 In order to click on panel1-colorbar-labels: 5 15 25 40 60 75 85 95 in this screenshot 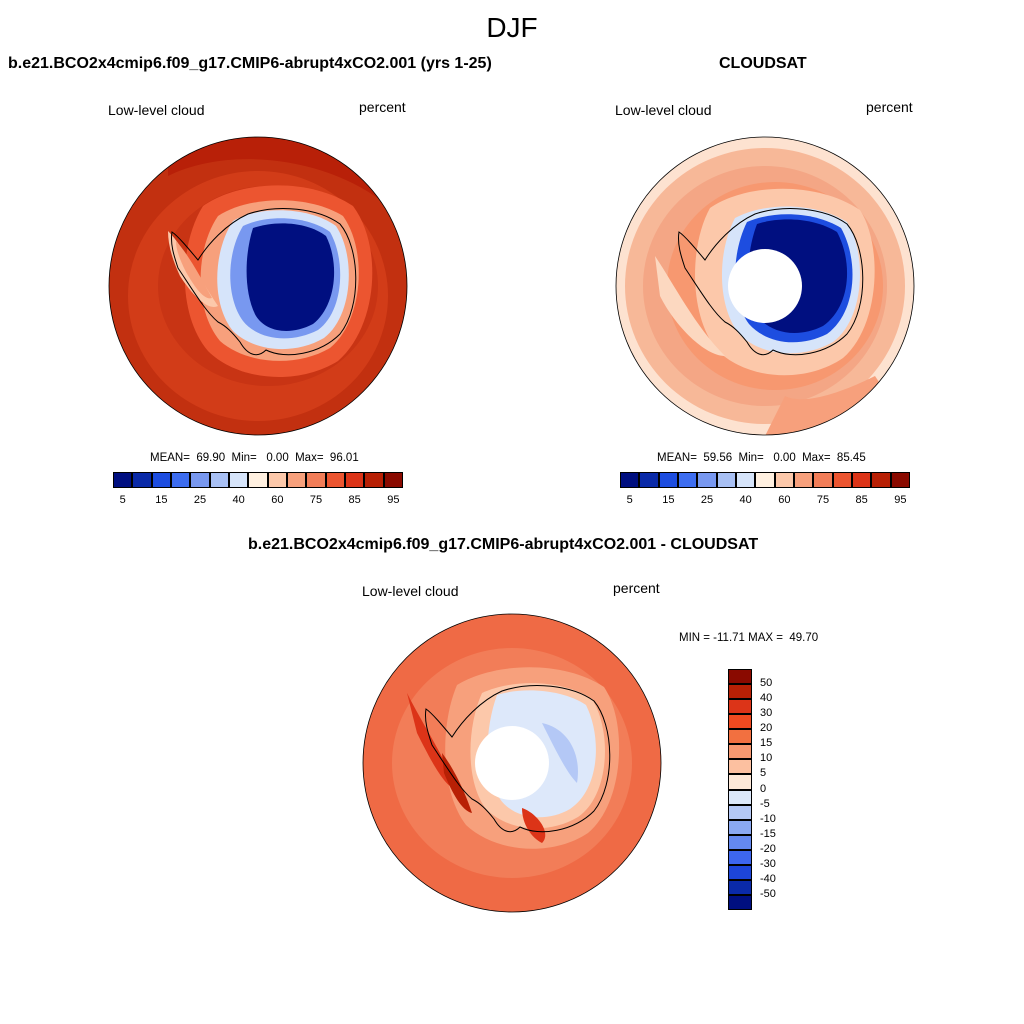, I will do `click(258, 501)`.